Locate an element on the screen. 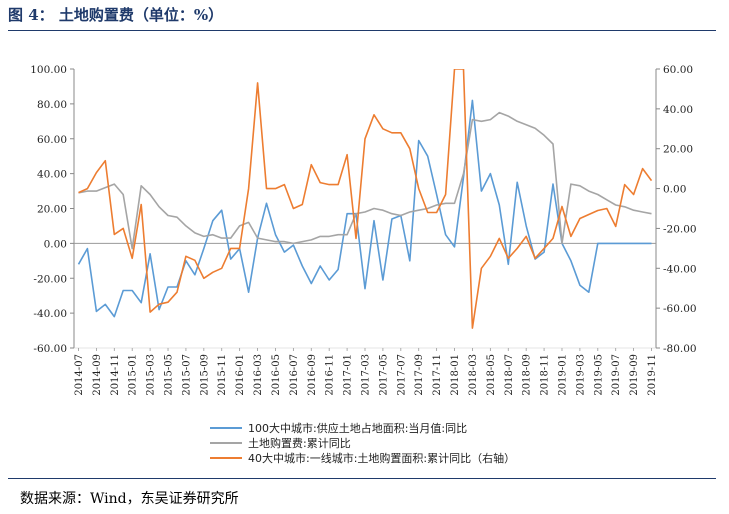  source-note: 数据来源：Wind，东吴证券研究所 is located at coordinates (129, 499).